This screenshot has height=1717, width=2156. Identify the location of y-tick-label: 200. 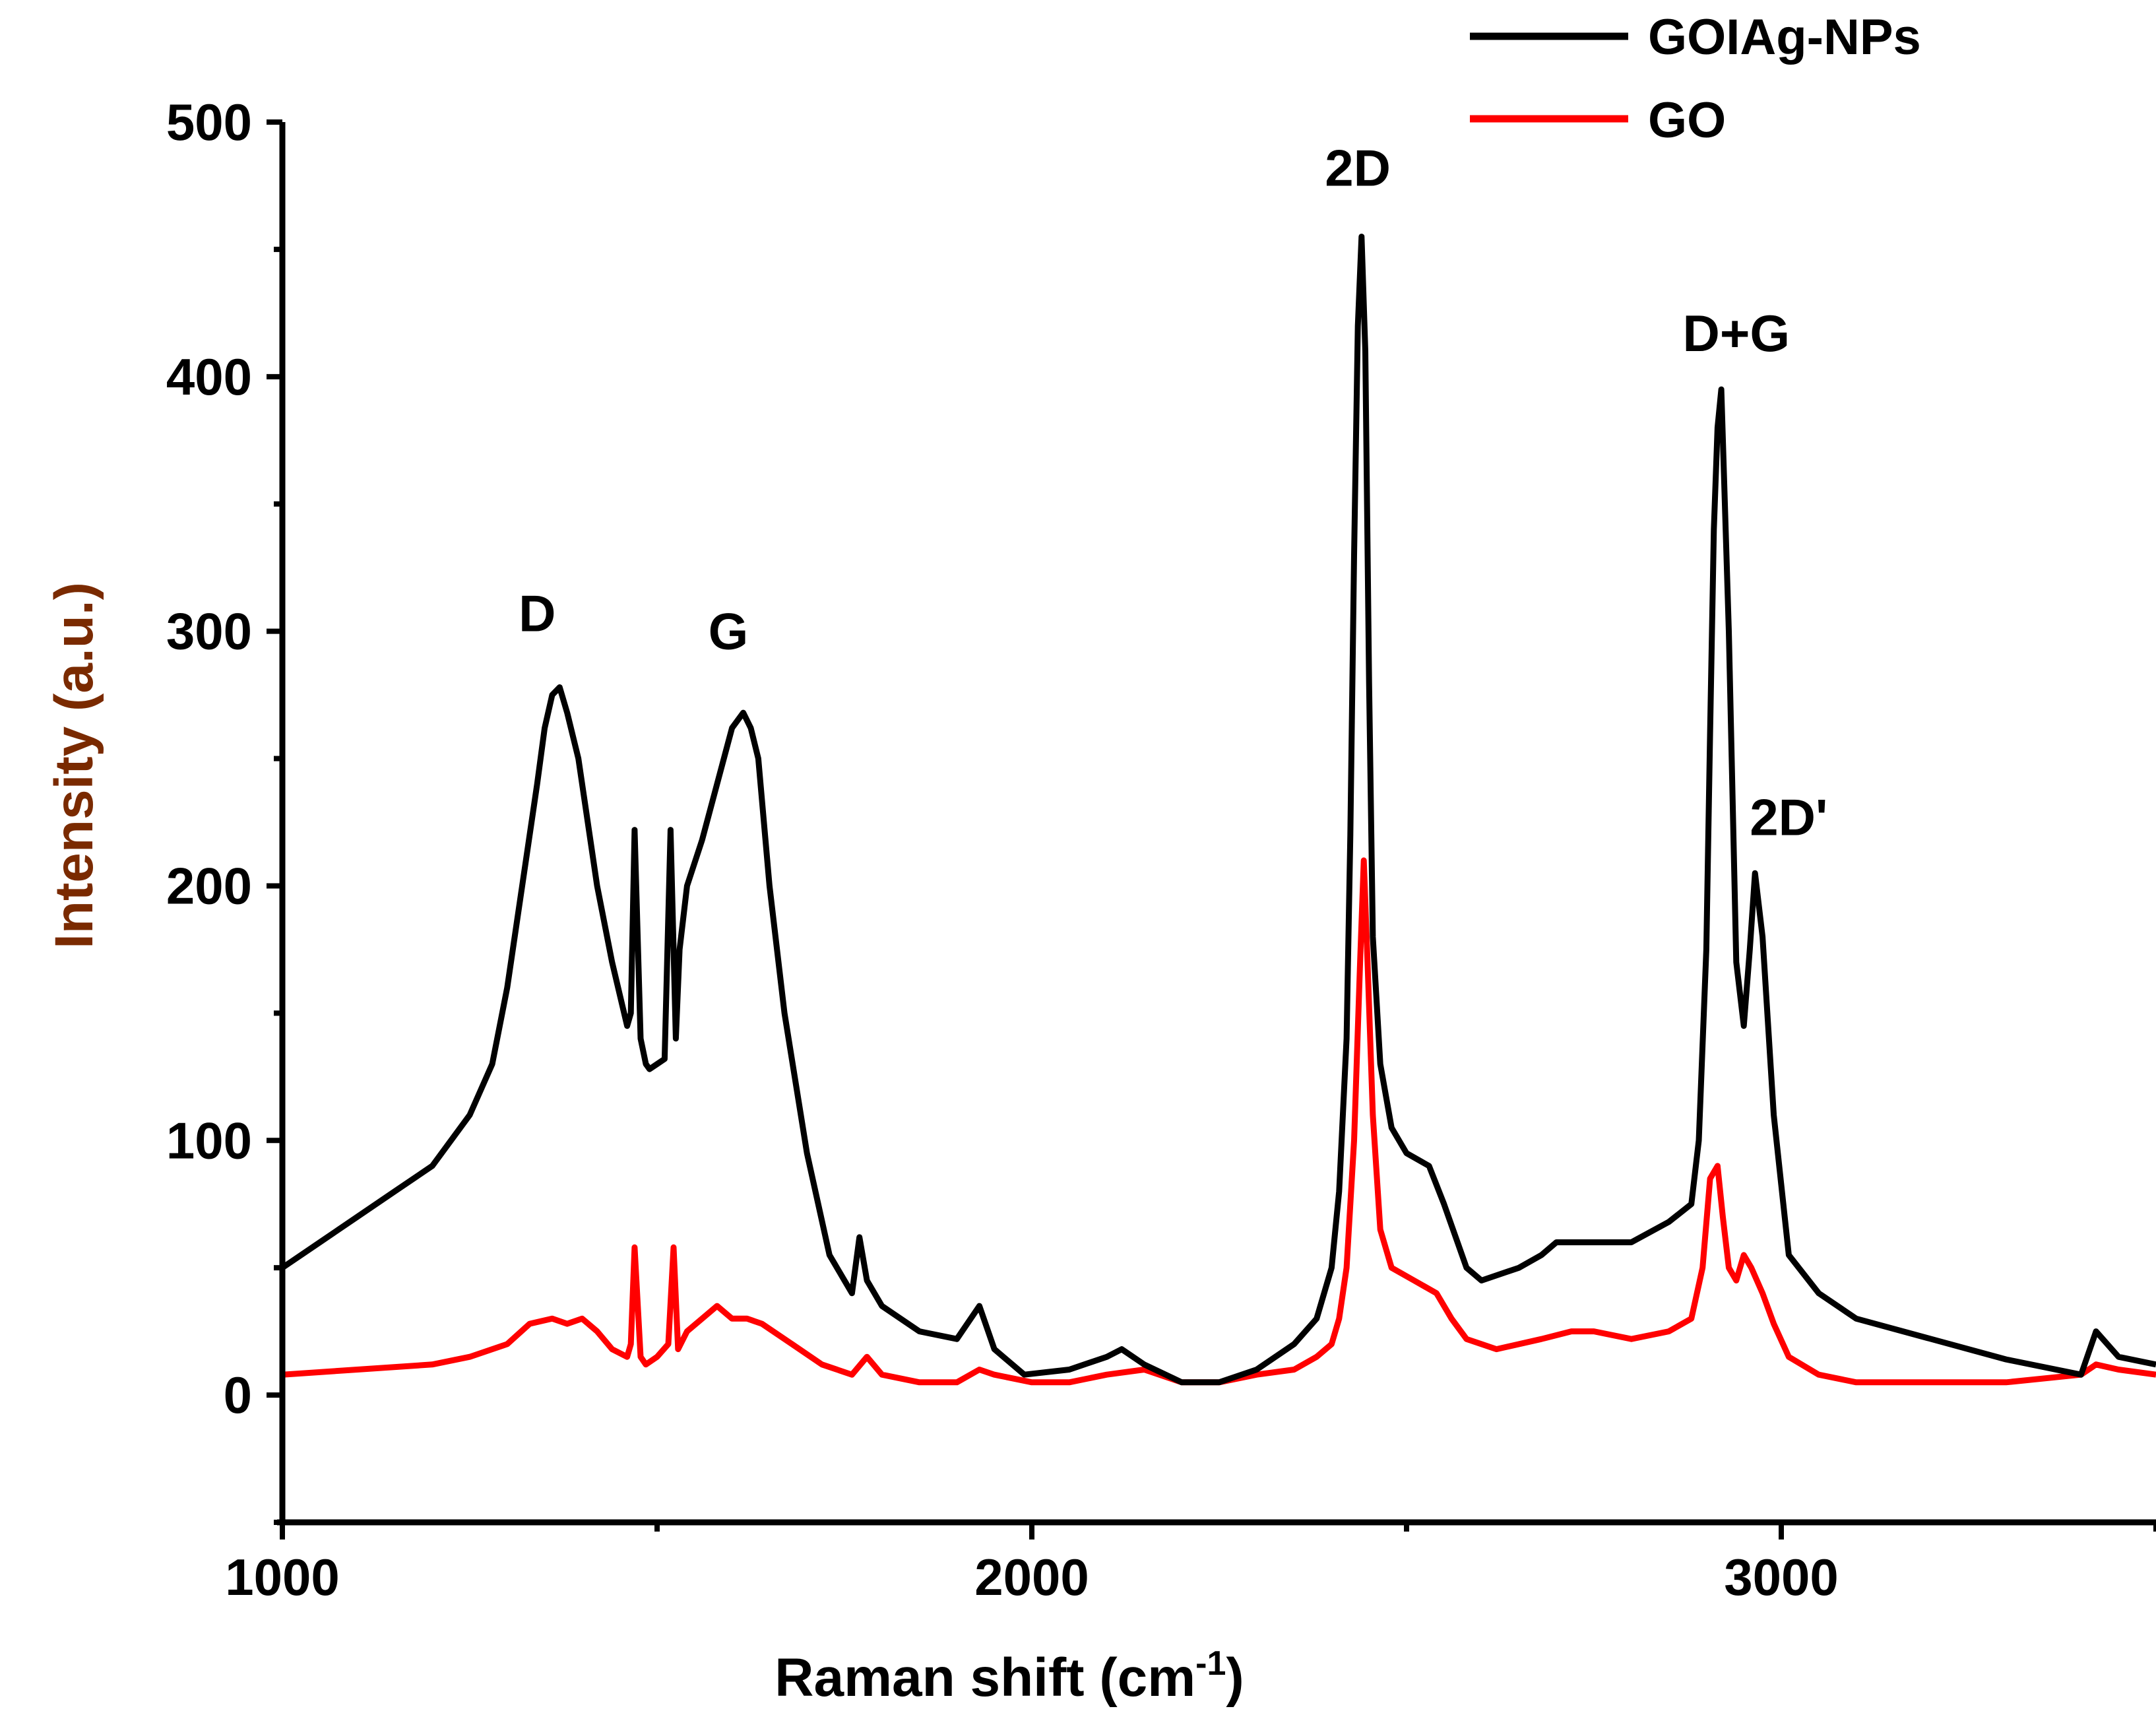
(209, 886).